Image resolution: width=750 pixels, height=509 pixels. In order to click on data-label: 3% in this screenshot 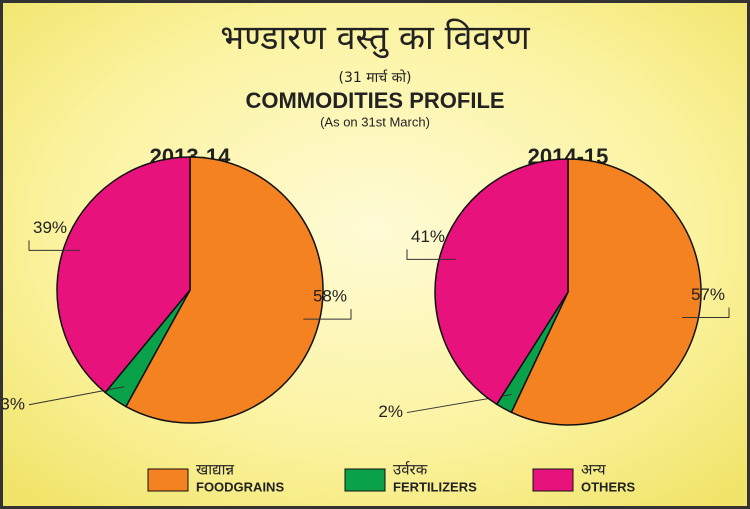, I will do `click(12, 403)`.